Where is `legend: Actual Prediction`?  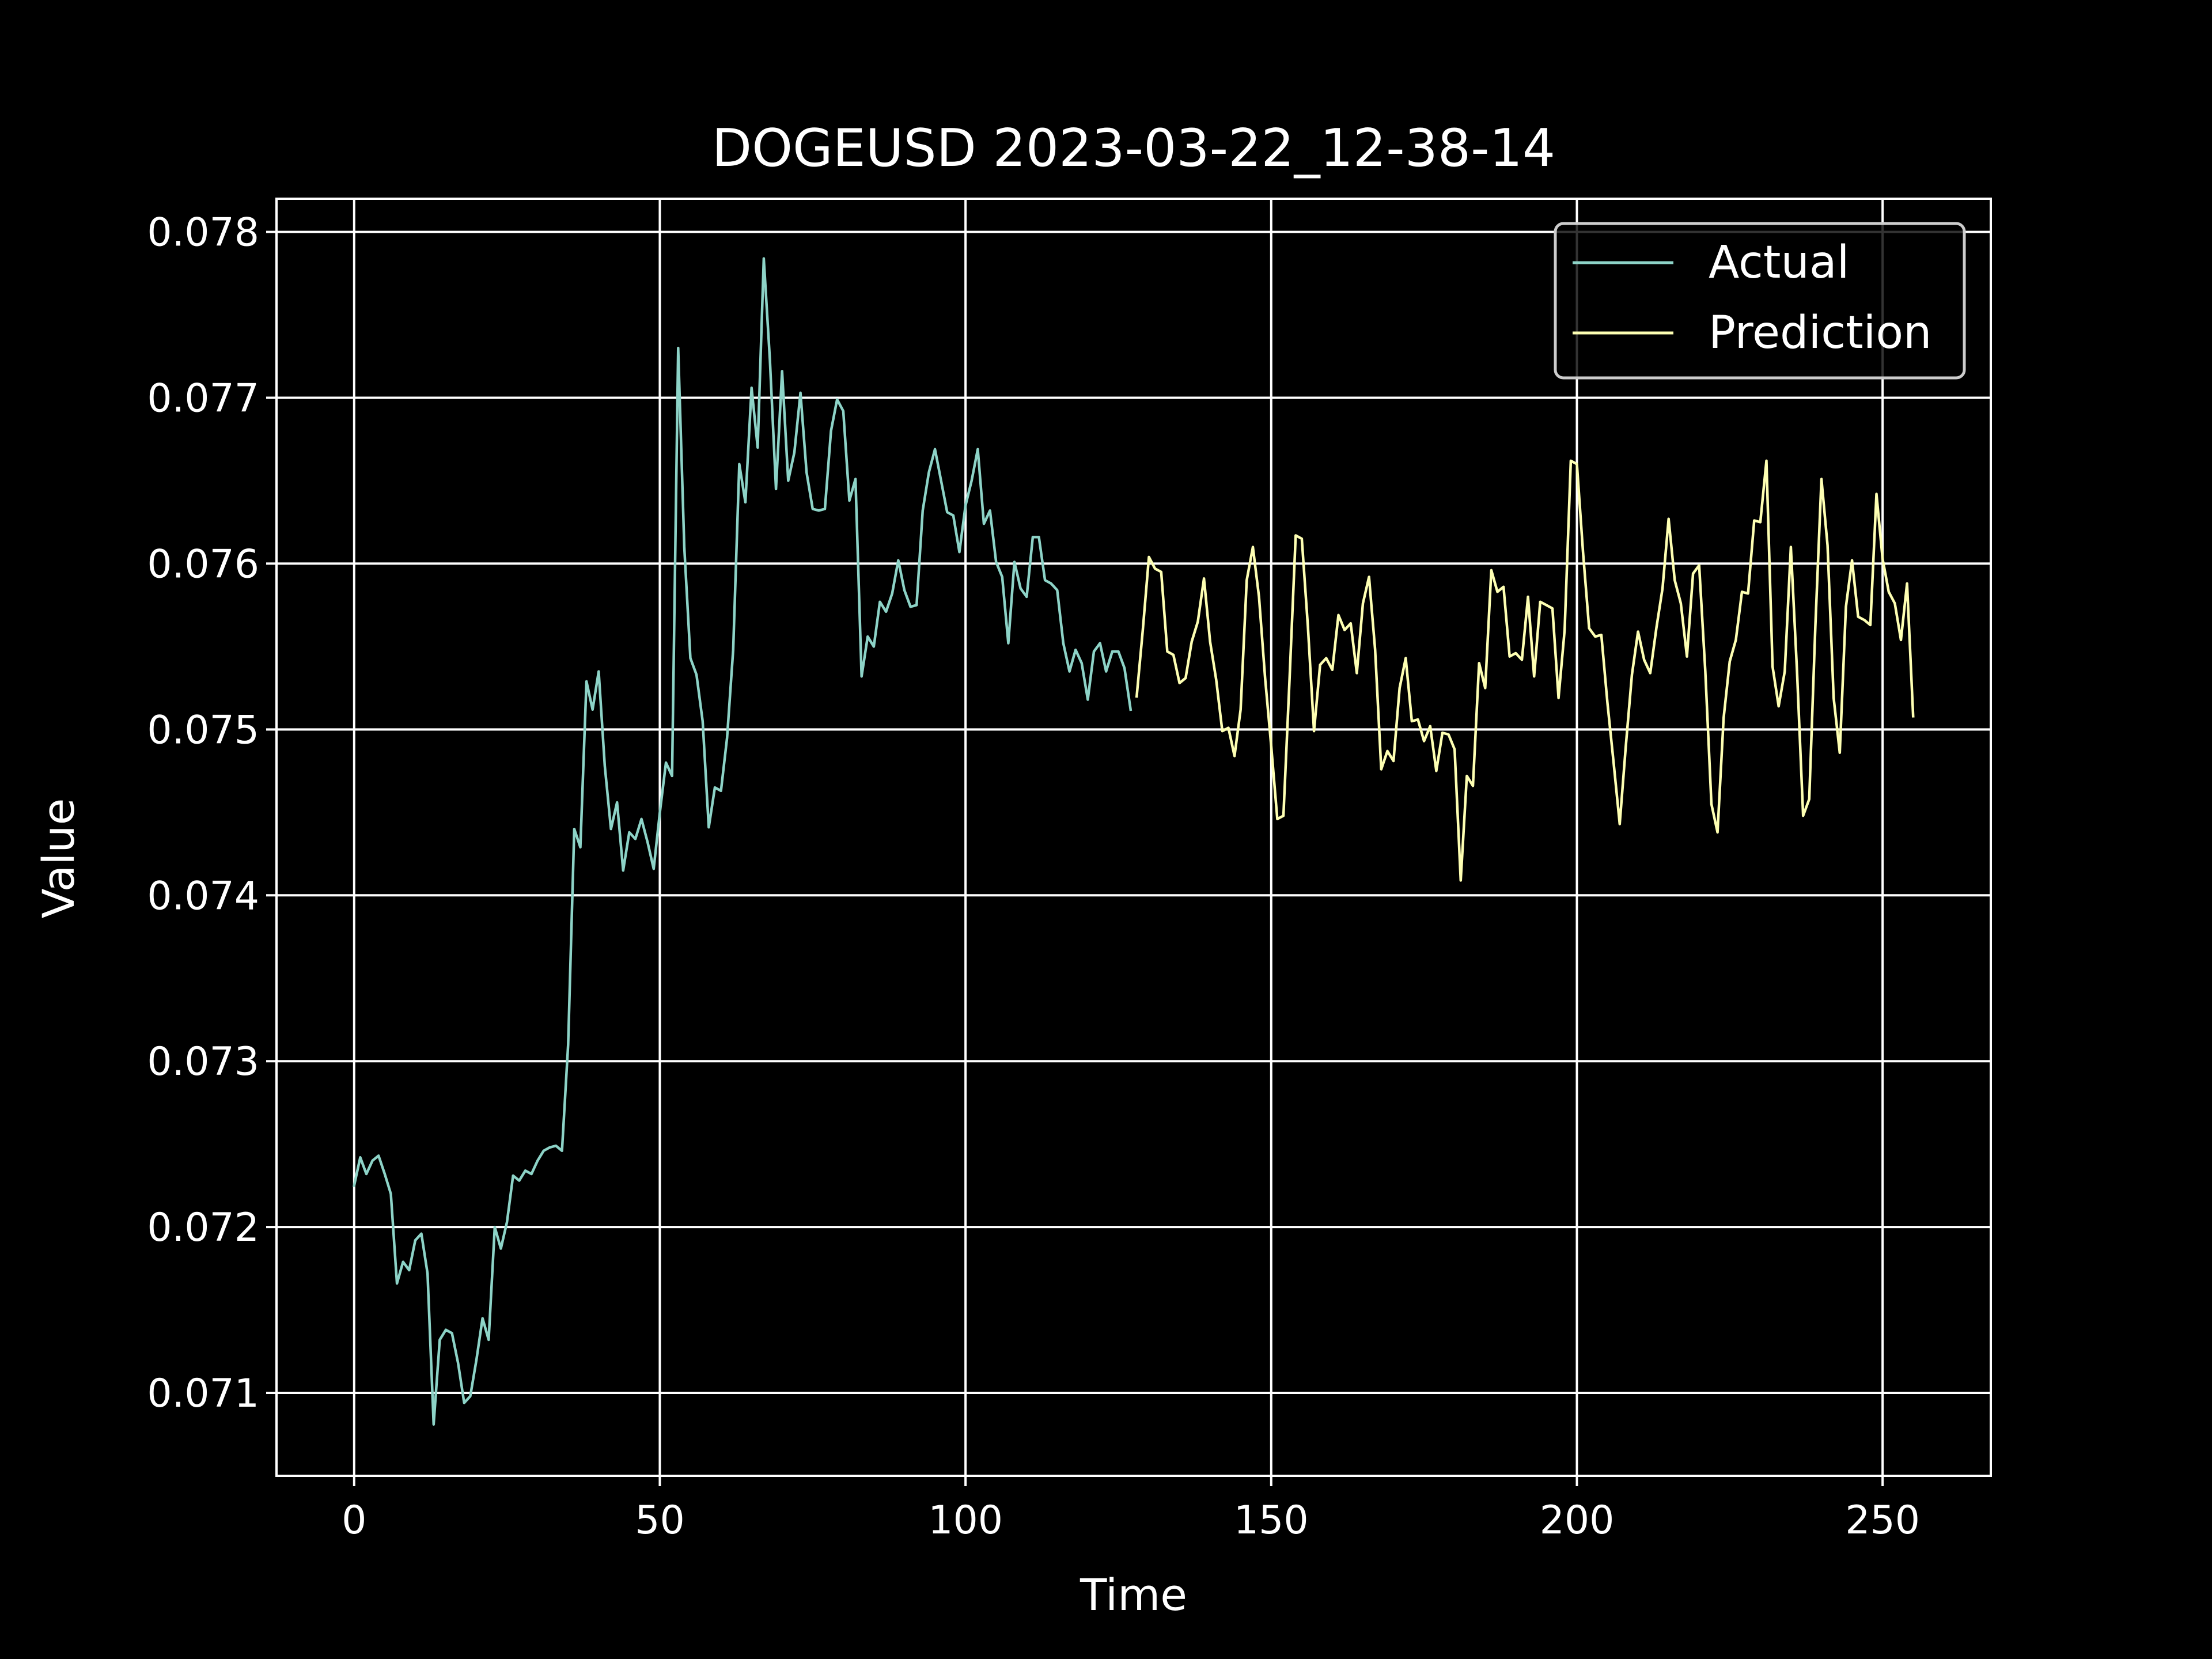 legend: Actual Prediction is located at coordinates (1760, 301).